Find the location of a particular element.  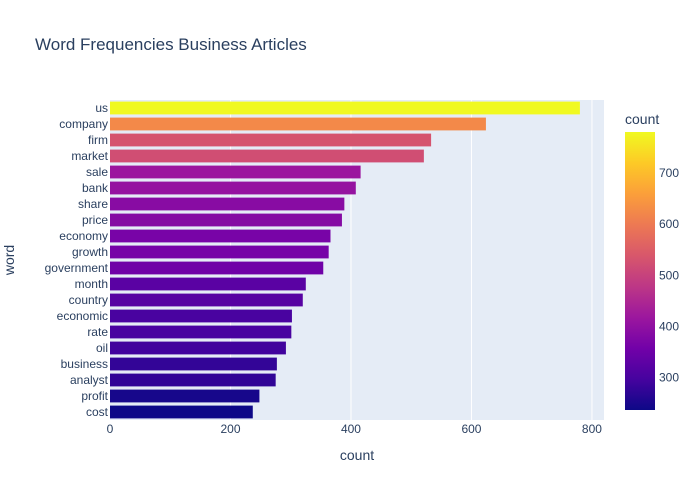

y-tick-label: month is located at coordinates (91, 284).